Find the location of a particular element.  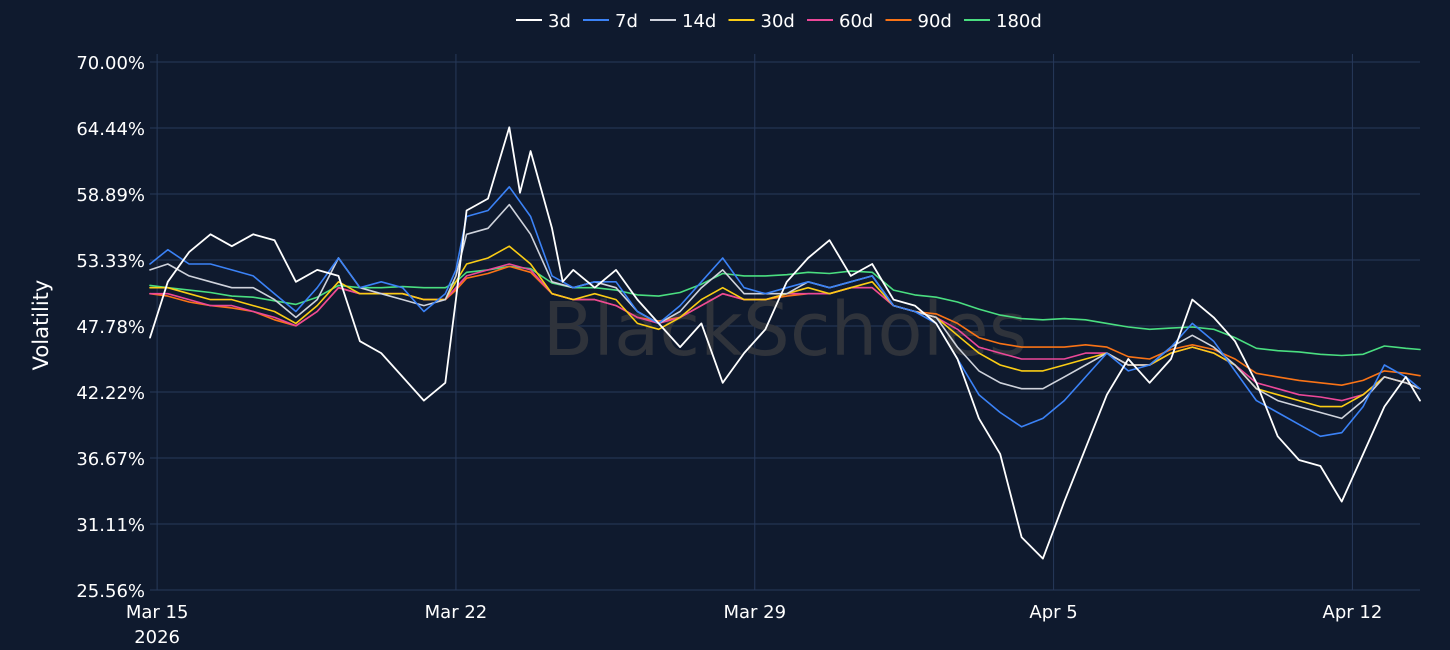

y-tick-label: 64.44% is located at coordinates (110, 129).